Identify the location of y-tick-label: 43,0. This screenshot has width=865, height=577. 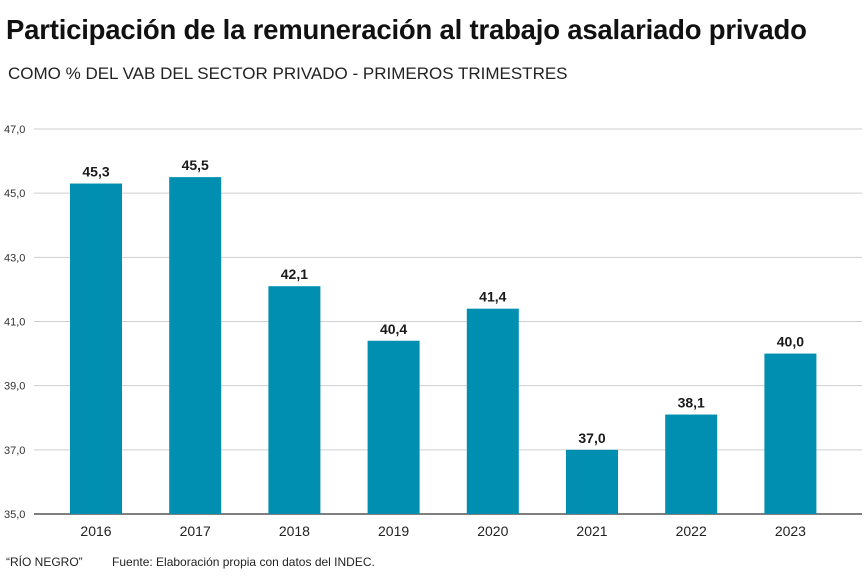
(14, 258).